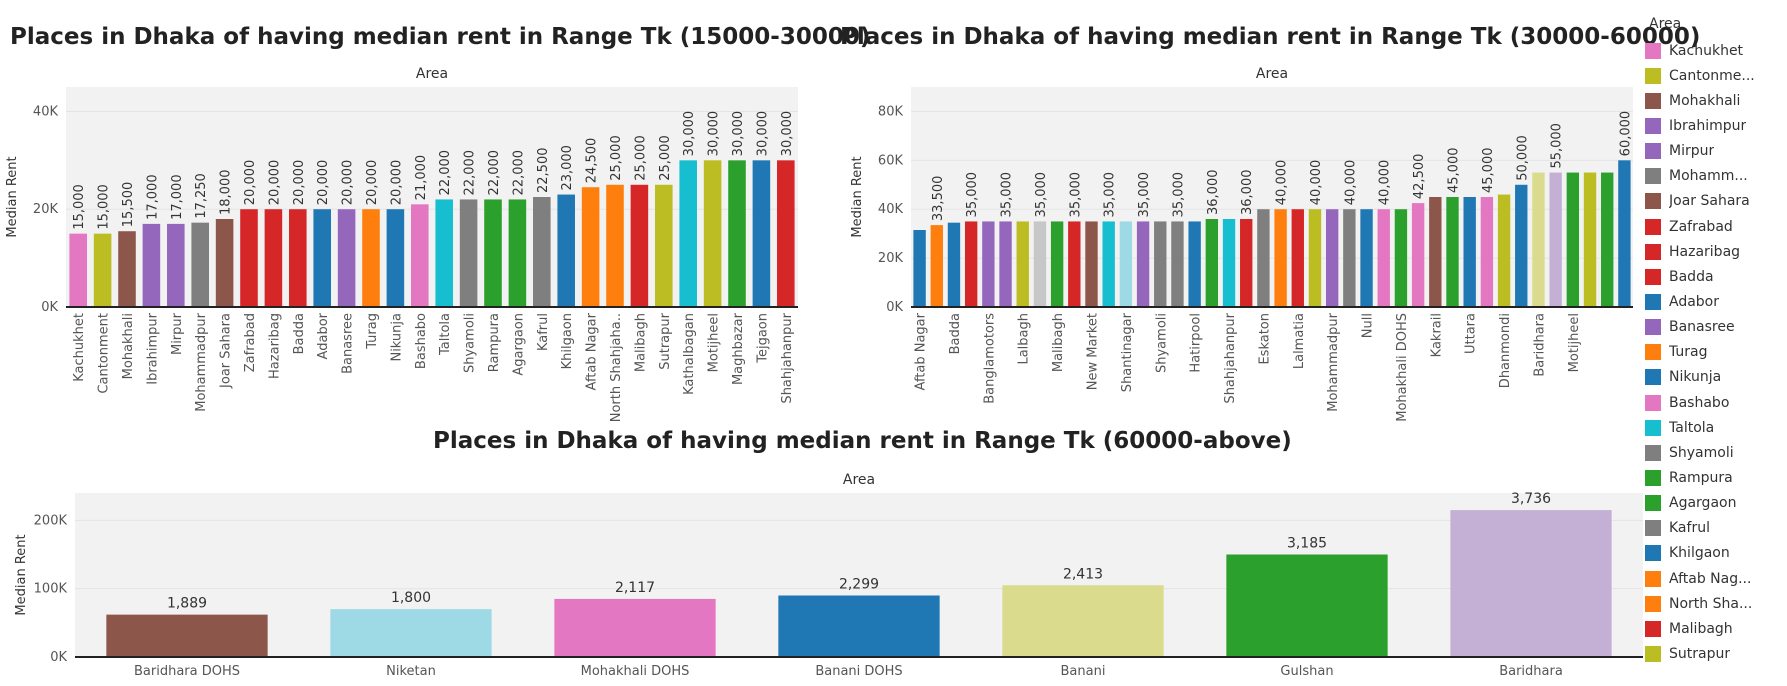  I want to click on x-tick-label: Hazaribag, so click(274, 346).